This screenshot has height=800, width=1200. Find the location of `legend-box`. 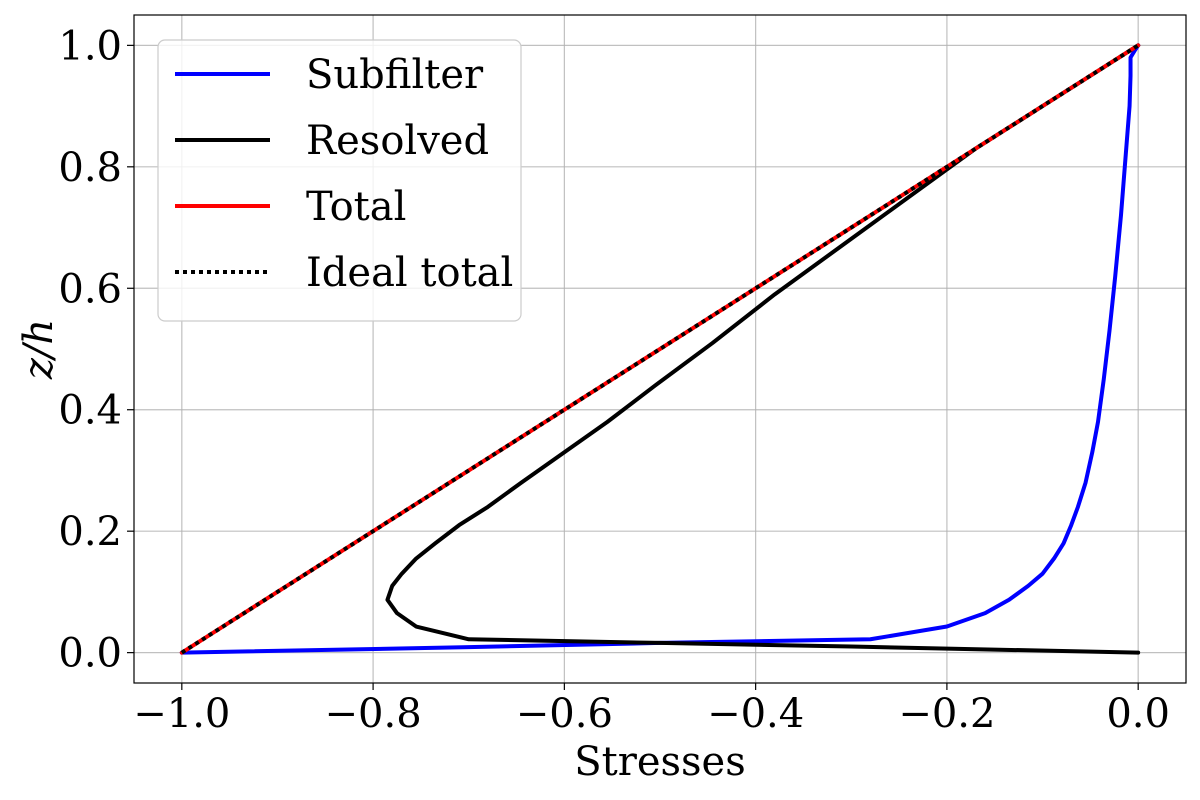

legend-box is located at coordinates (339, 180).